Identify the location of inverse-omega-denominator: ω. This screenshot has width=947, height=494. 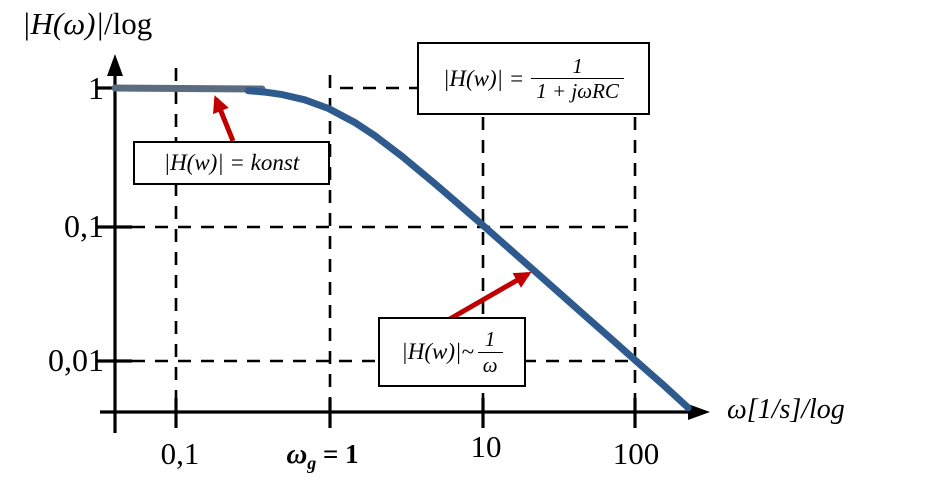
(490, 364).